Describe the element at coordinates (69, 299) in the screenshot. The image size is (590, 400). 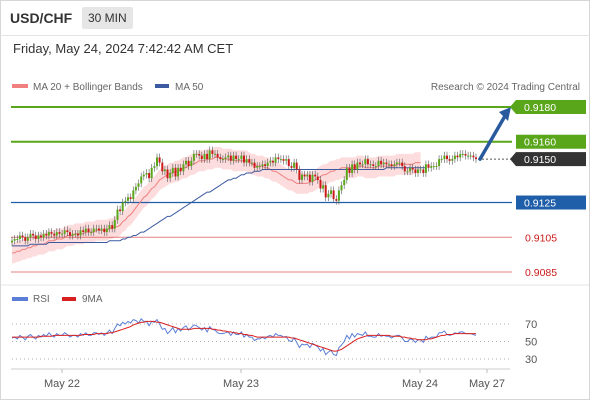
I see `rsi-ma-legend-swatch` at that location.